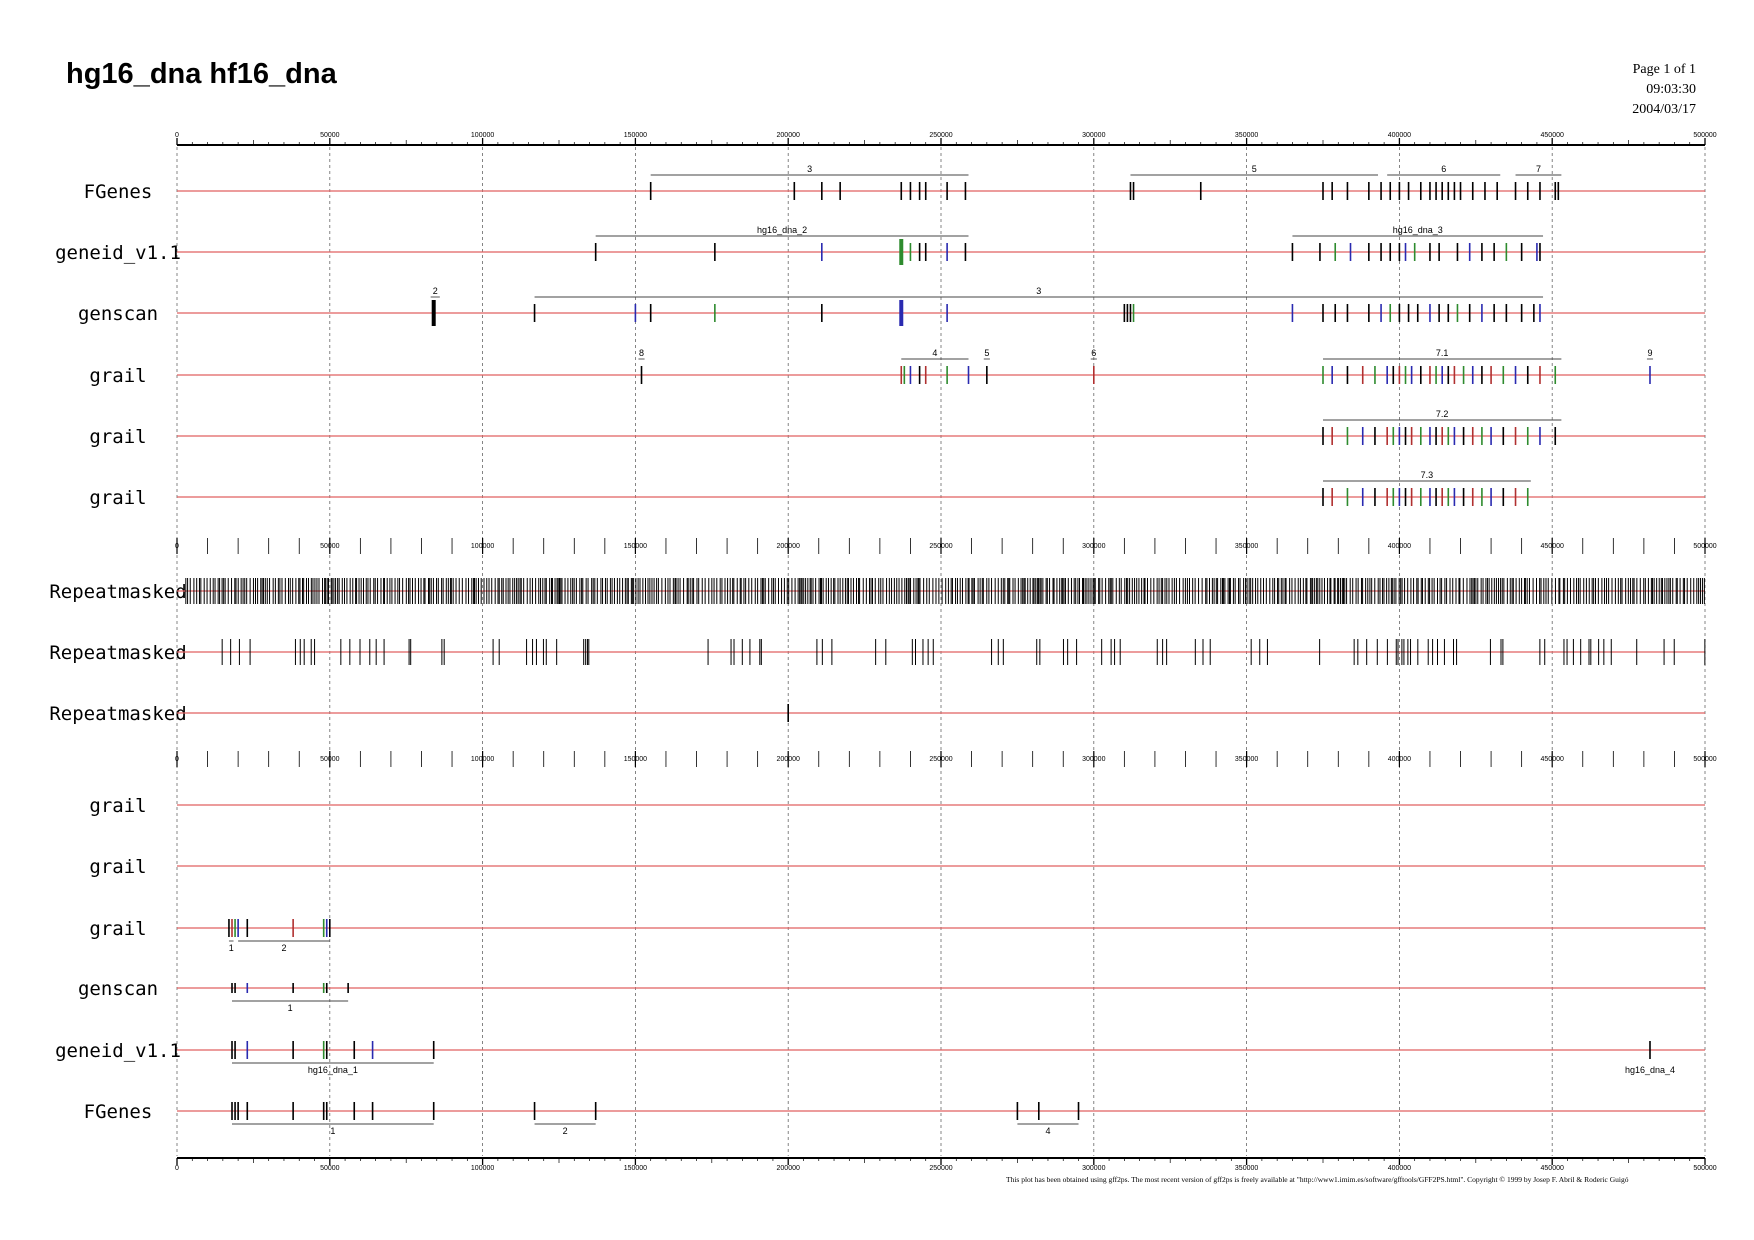 This screenshot has height=1240, width=1754. What do you see at coordinates (117, 714) in the screenshot?
I see `track-label: Repeatmasked` at bounding box center [117, 714].